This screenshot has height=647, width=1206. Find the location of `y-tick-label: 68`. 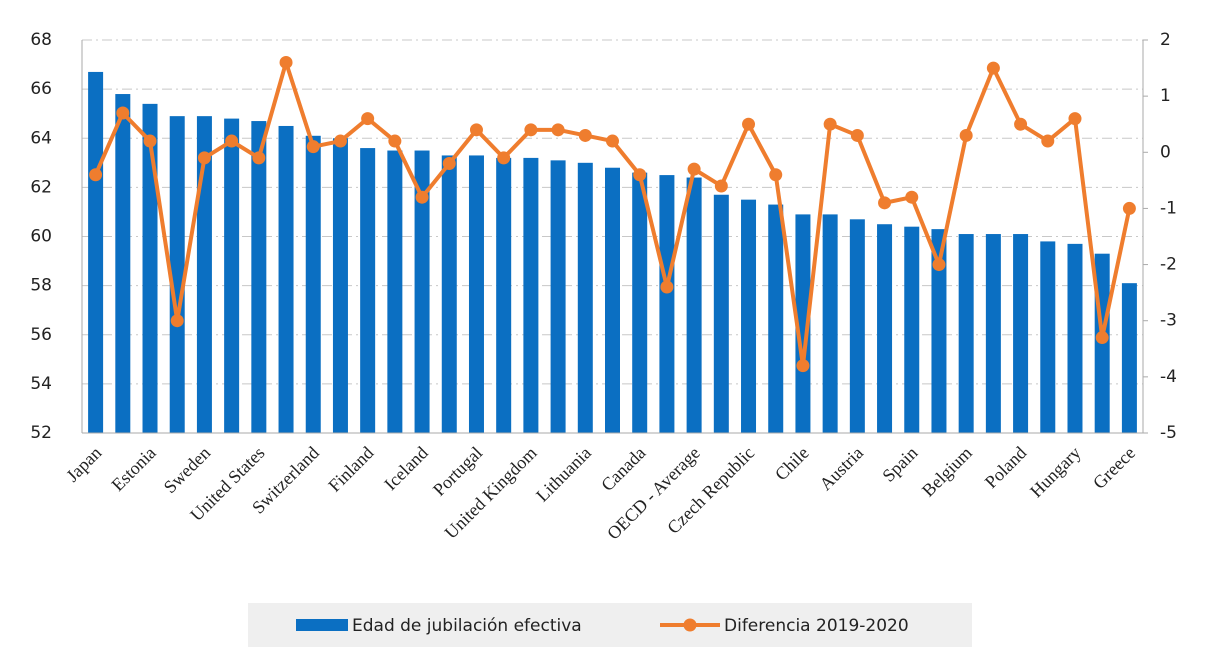

y-tick-label: 68 is located at coordinates (41, 40).